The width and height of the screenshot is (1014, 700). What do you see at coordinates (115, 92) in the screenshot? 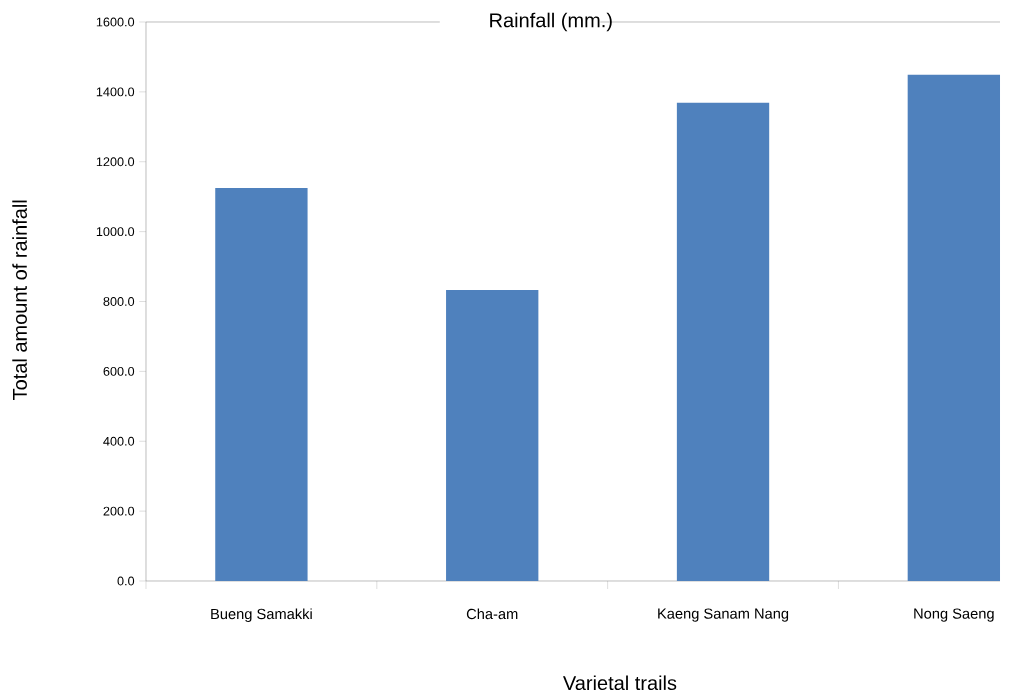
I see `y-tick-label: 1400.0` at bounding box center [115, 92].